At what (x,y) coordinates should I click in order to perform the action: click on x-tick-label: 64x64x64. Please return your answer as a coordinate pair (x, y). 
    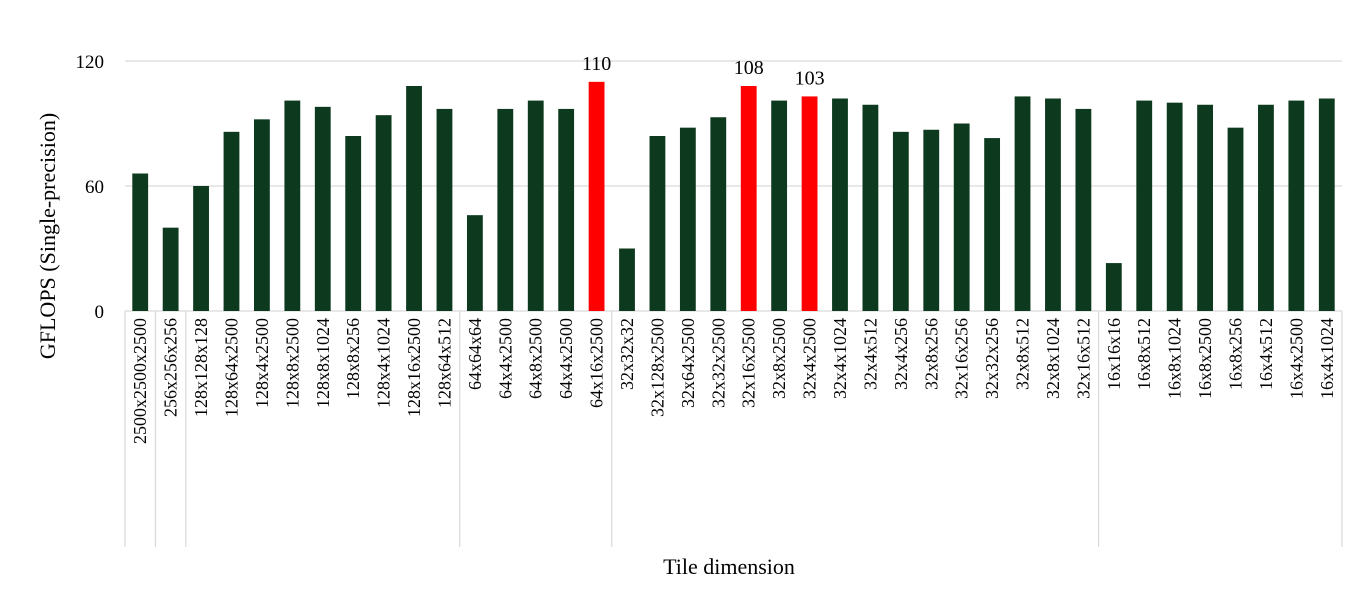
    Looking at the image, I should click on (475, 354).